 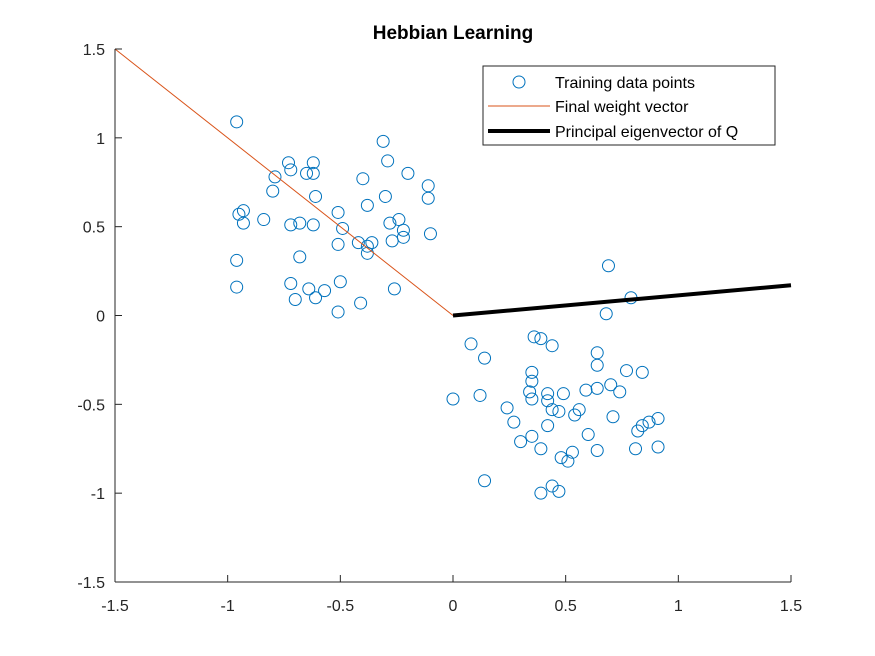 What do you see at coordinates (678, 606) in the screenshot?
I see `x-tick-label: 1` at bounding box center [678, 606].